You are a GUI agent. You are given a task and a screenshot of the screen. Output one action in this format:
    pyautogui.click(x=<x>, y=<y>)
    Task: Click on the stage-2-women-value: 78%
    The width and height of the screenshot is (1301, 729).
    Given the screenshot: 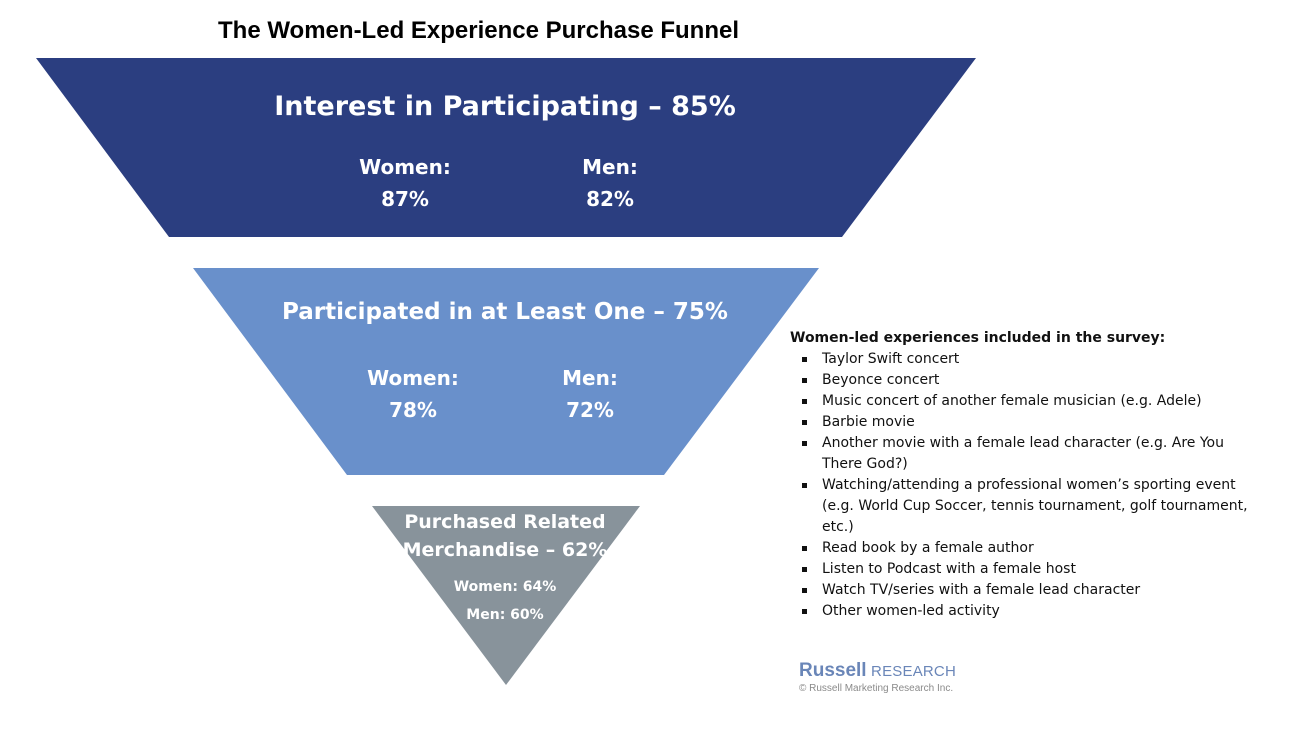 What is the action you would take?
    pyautogui.click(x=413, y=410)
    